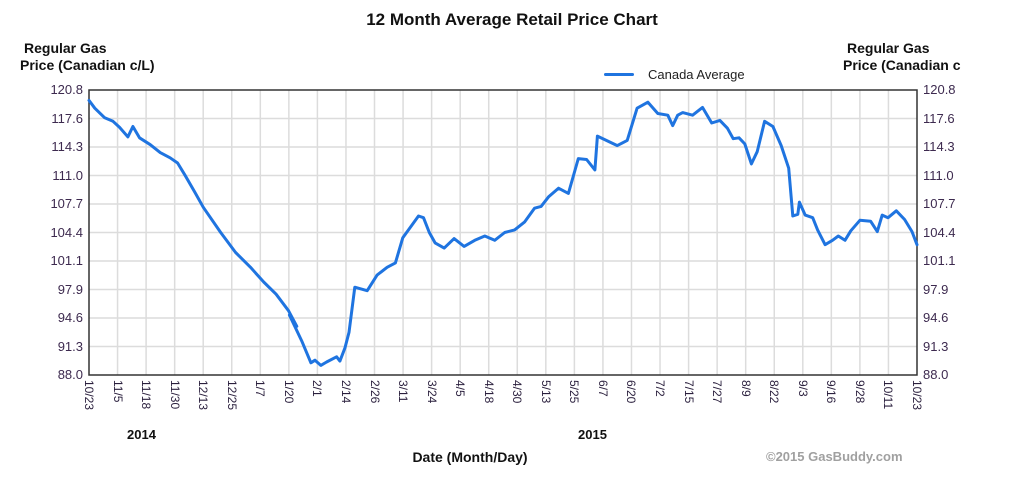 The width and height of the screenshot is (1024, 488). I want to click on x-tick-label: 5/13, so click(545, 392).